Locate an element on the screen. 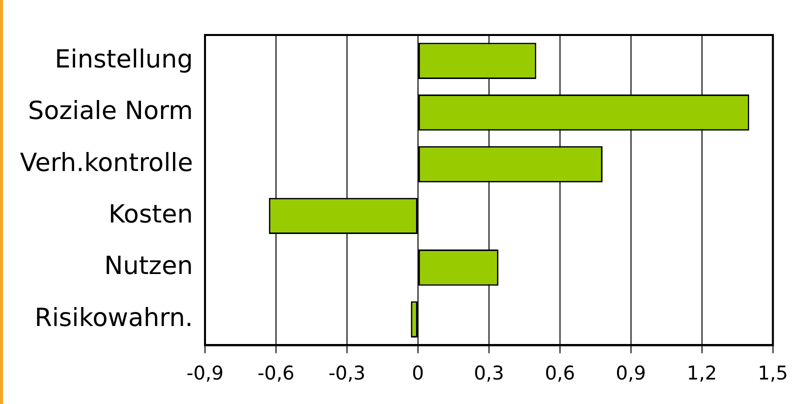  x-tick-label: 1,5 is located at coordinates (773, 373).